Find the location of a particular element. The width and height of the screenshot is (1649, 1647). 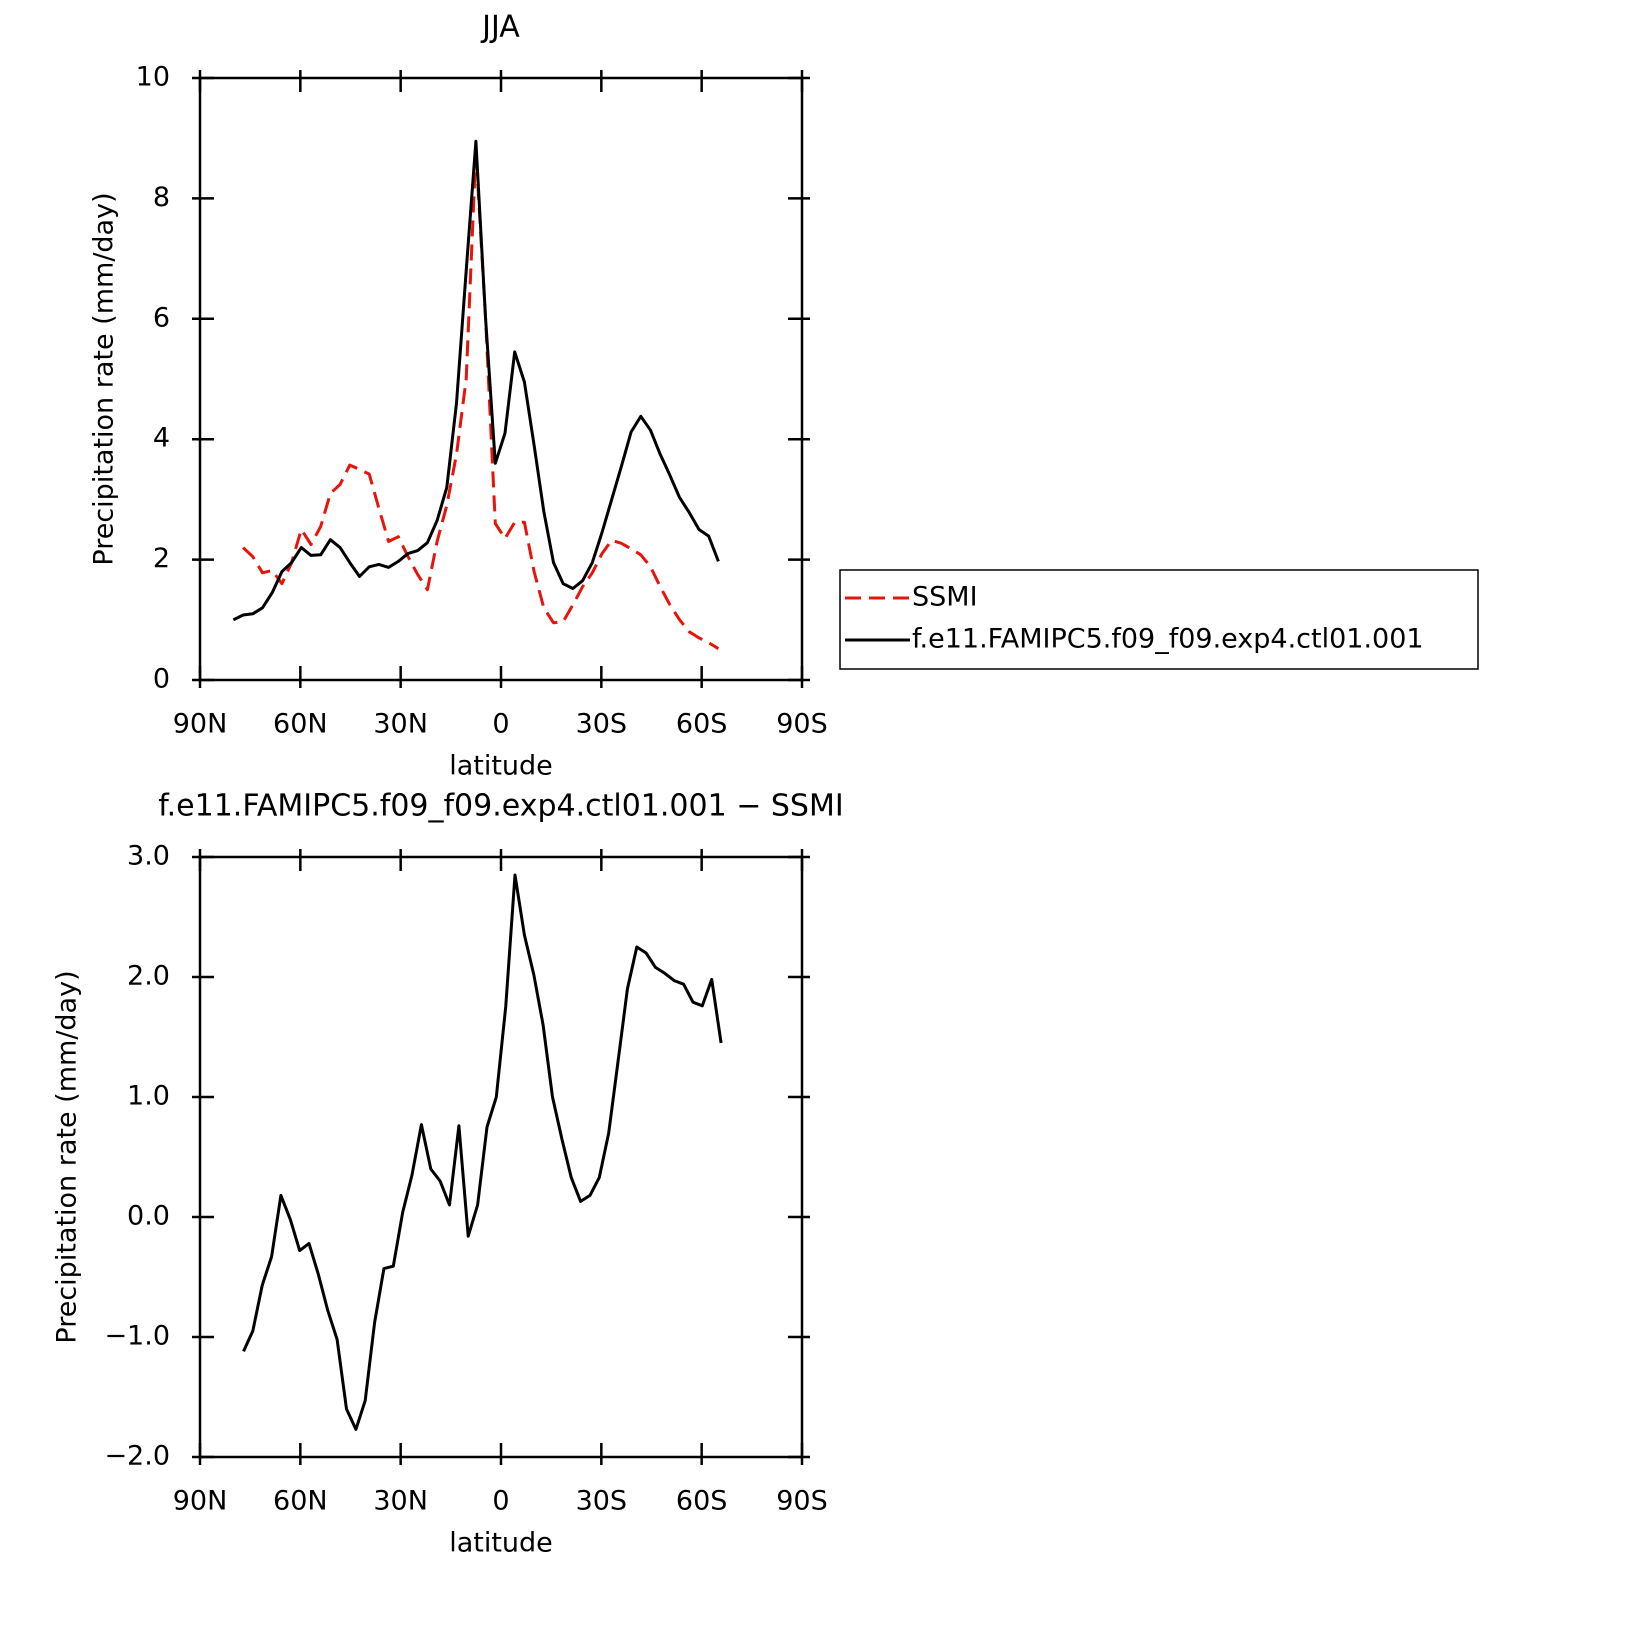

y-tick-label: 10 is located at coordinates (153, 77).